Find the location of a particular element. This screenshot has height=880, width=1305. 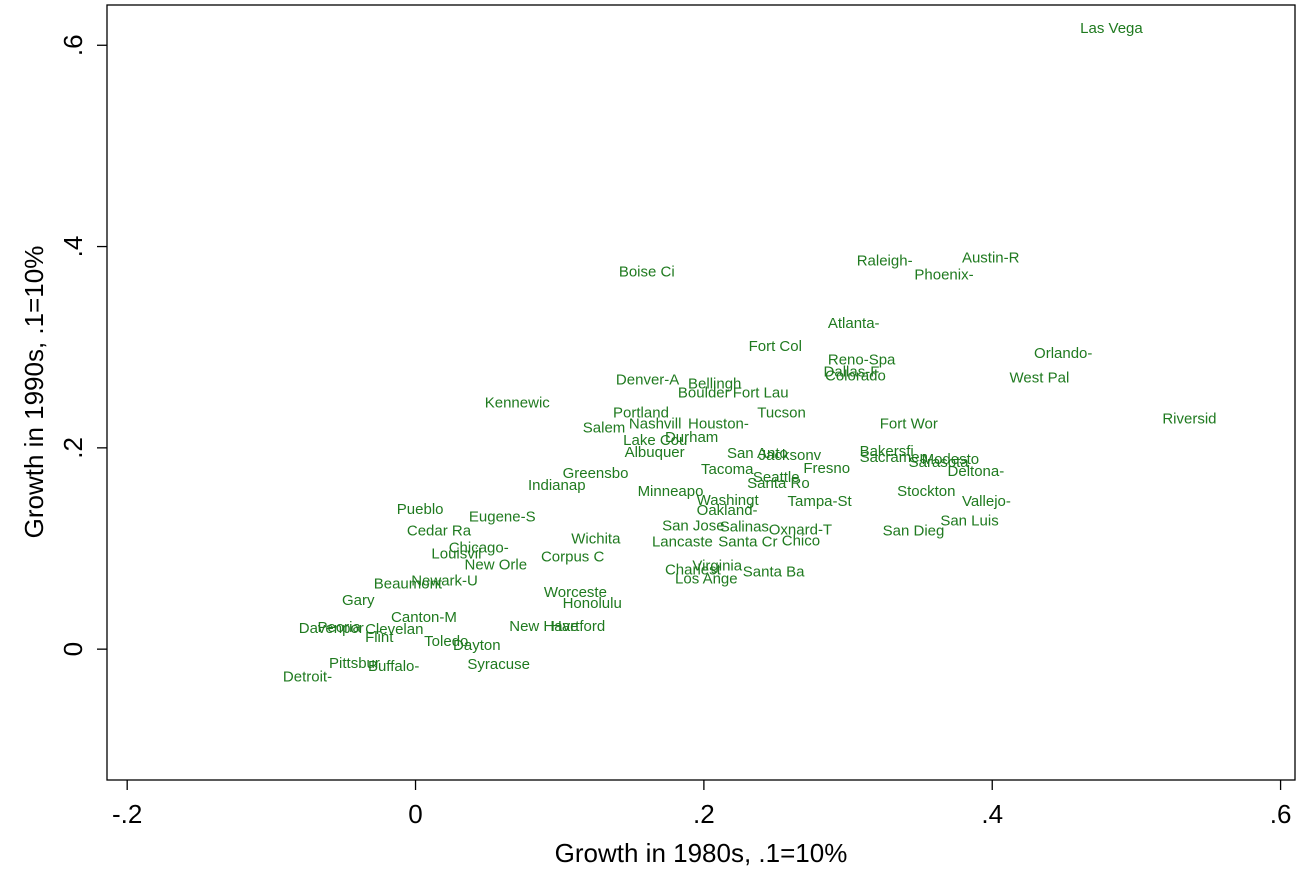

point-label: Bakersfi is located at coordinates (887, 451).